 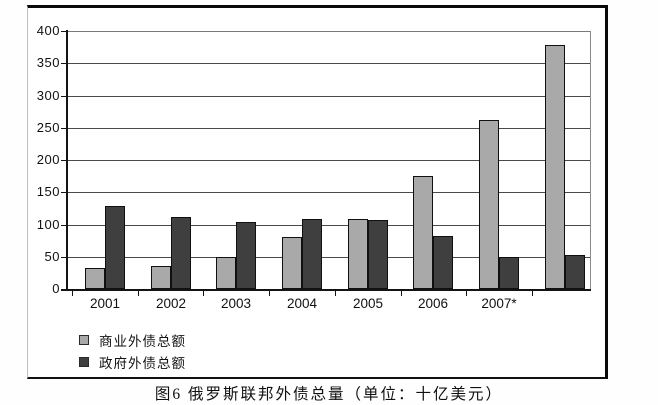 What do you see at coordinates (329, 394) in the screenshot?
I see `figure-caption: 图6 俄罗斯联邦外债总量（单位：十亿美元）` at bounding box center [329, 394].